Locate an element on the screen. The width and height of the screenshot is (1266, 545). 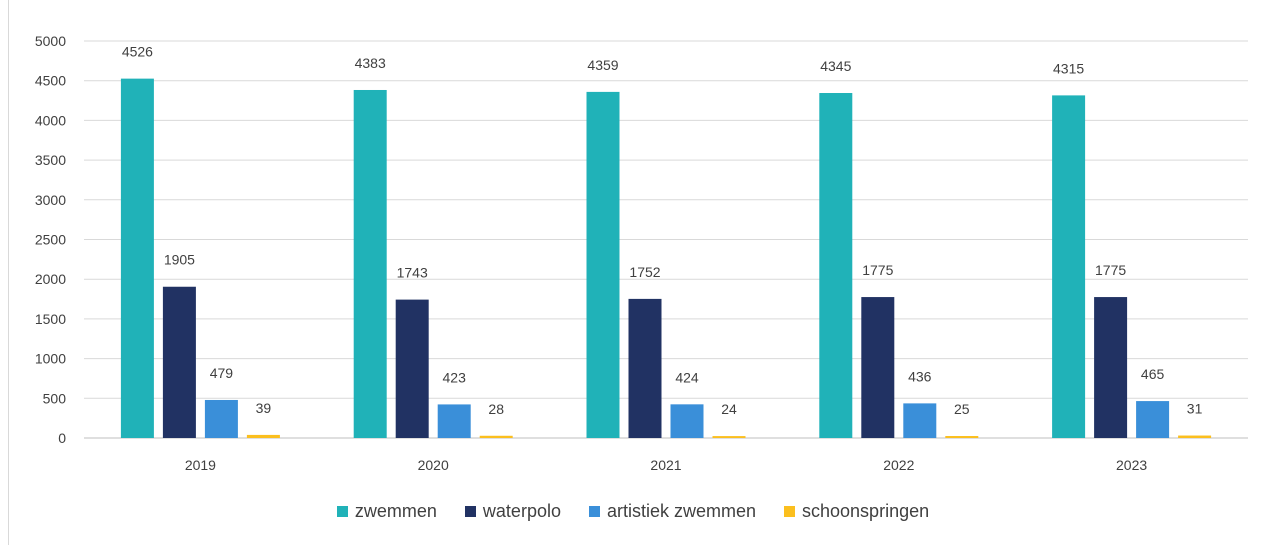
bar-schoonspringen-2019 is located at coordinates (263, 436).